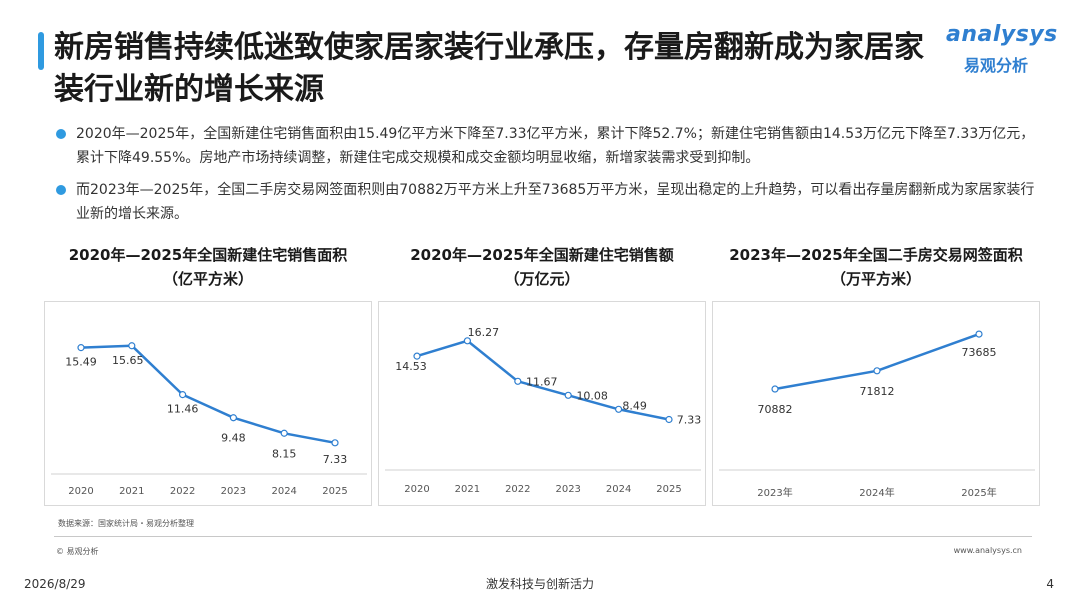 The height and width of the screenshot is (608, 1080). I want to click on brand-logo: analysys 易观分析, so click(1002, 48).